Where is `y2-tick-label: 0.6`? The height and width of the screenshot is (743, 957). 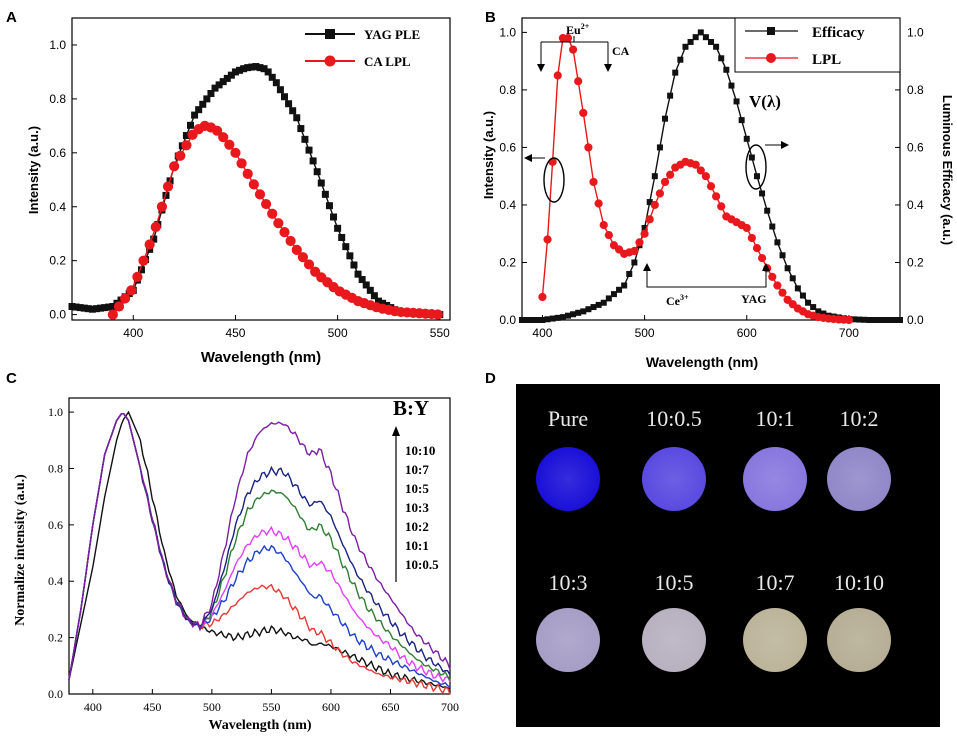
y2-tick-label: 0.6 is located at coordinates (915, 147).